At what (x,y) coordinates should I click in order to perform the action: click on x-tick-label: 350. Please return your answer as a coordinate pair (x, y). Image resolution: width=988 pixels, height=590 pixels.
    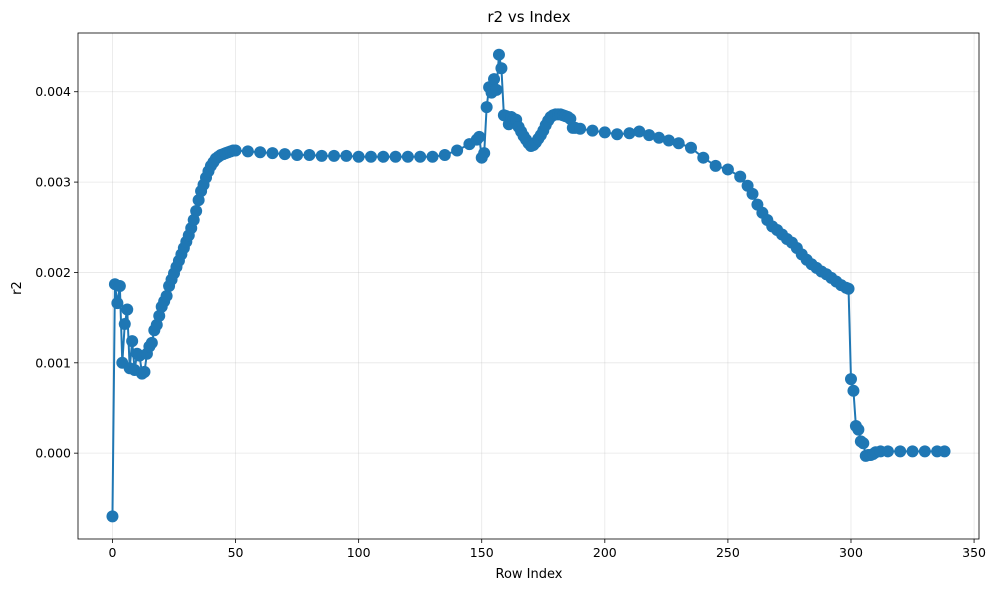
    Looking at the image, I should click on (974, 552).